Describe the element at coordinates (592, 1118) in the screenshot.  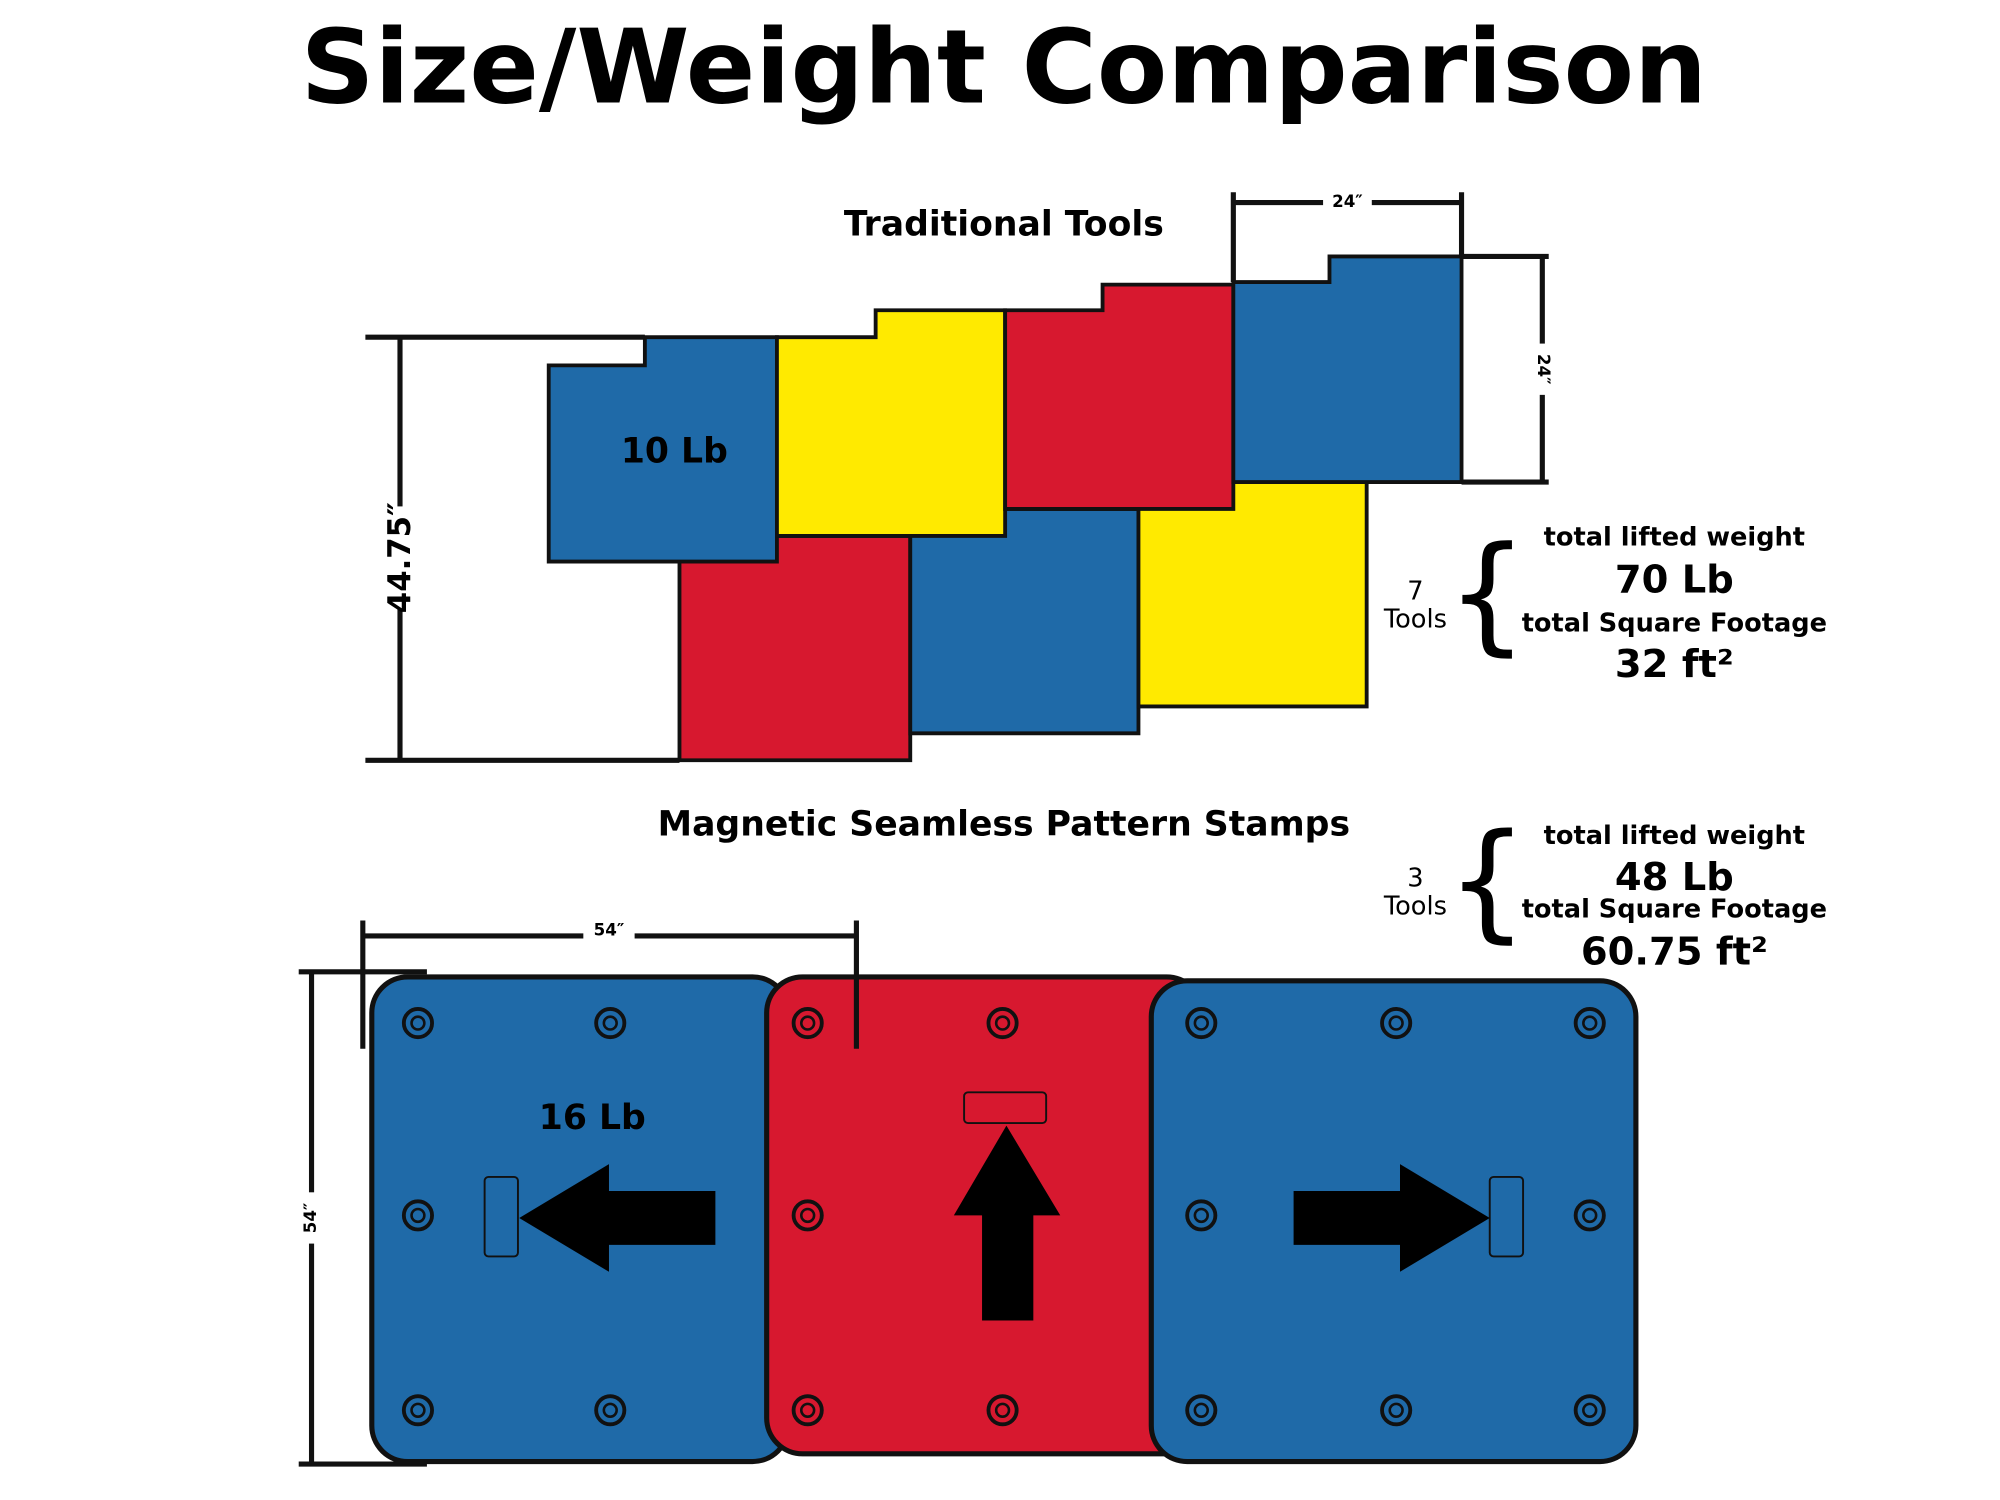
I see `tool-weight: 16 Lb` at that location.